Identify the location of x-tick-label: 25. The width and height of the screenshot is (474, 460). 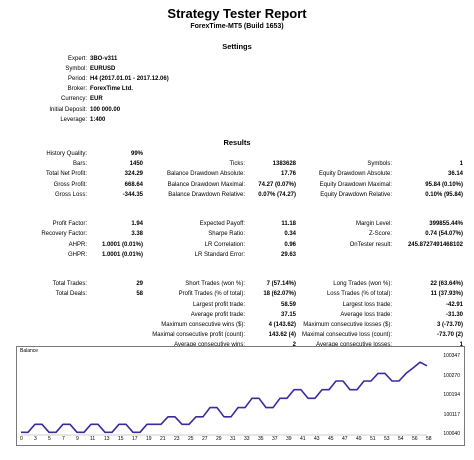
(191, 439).